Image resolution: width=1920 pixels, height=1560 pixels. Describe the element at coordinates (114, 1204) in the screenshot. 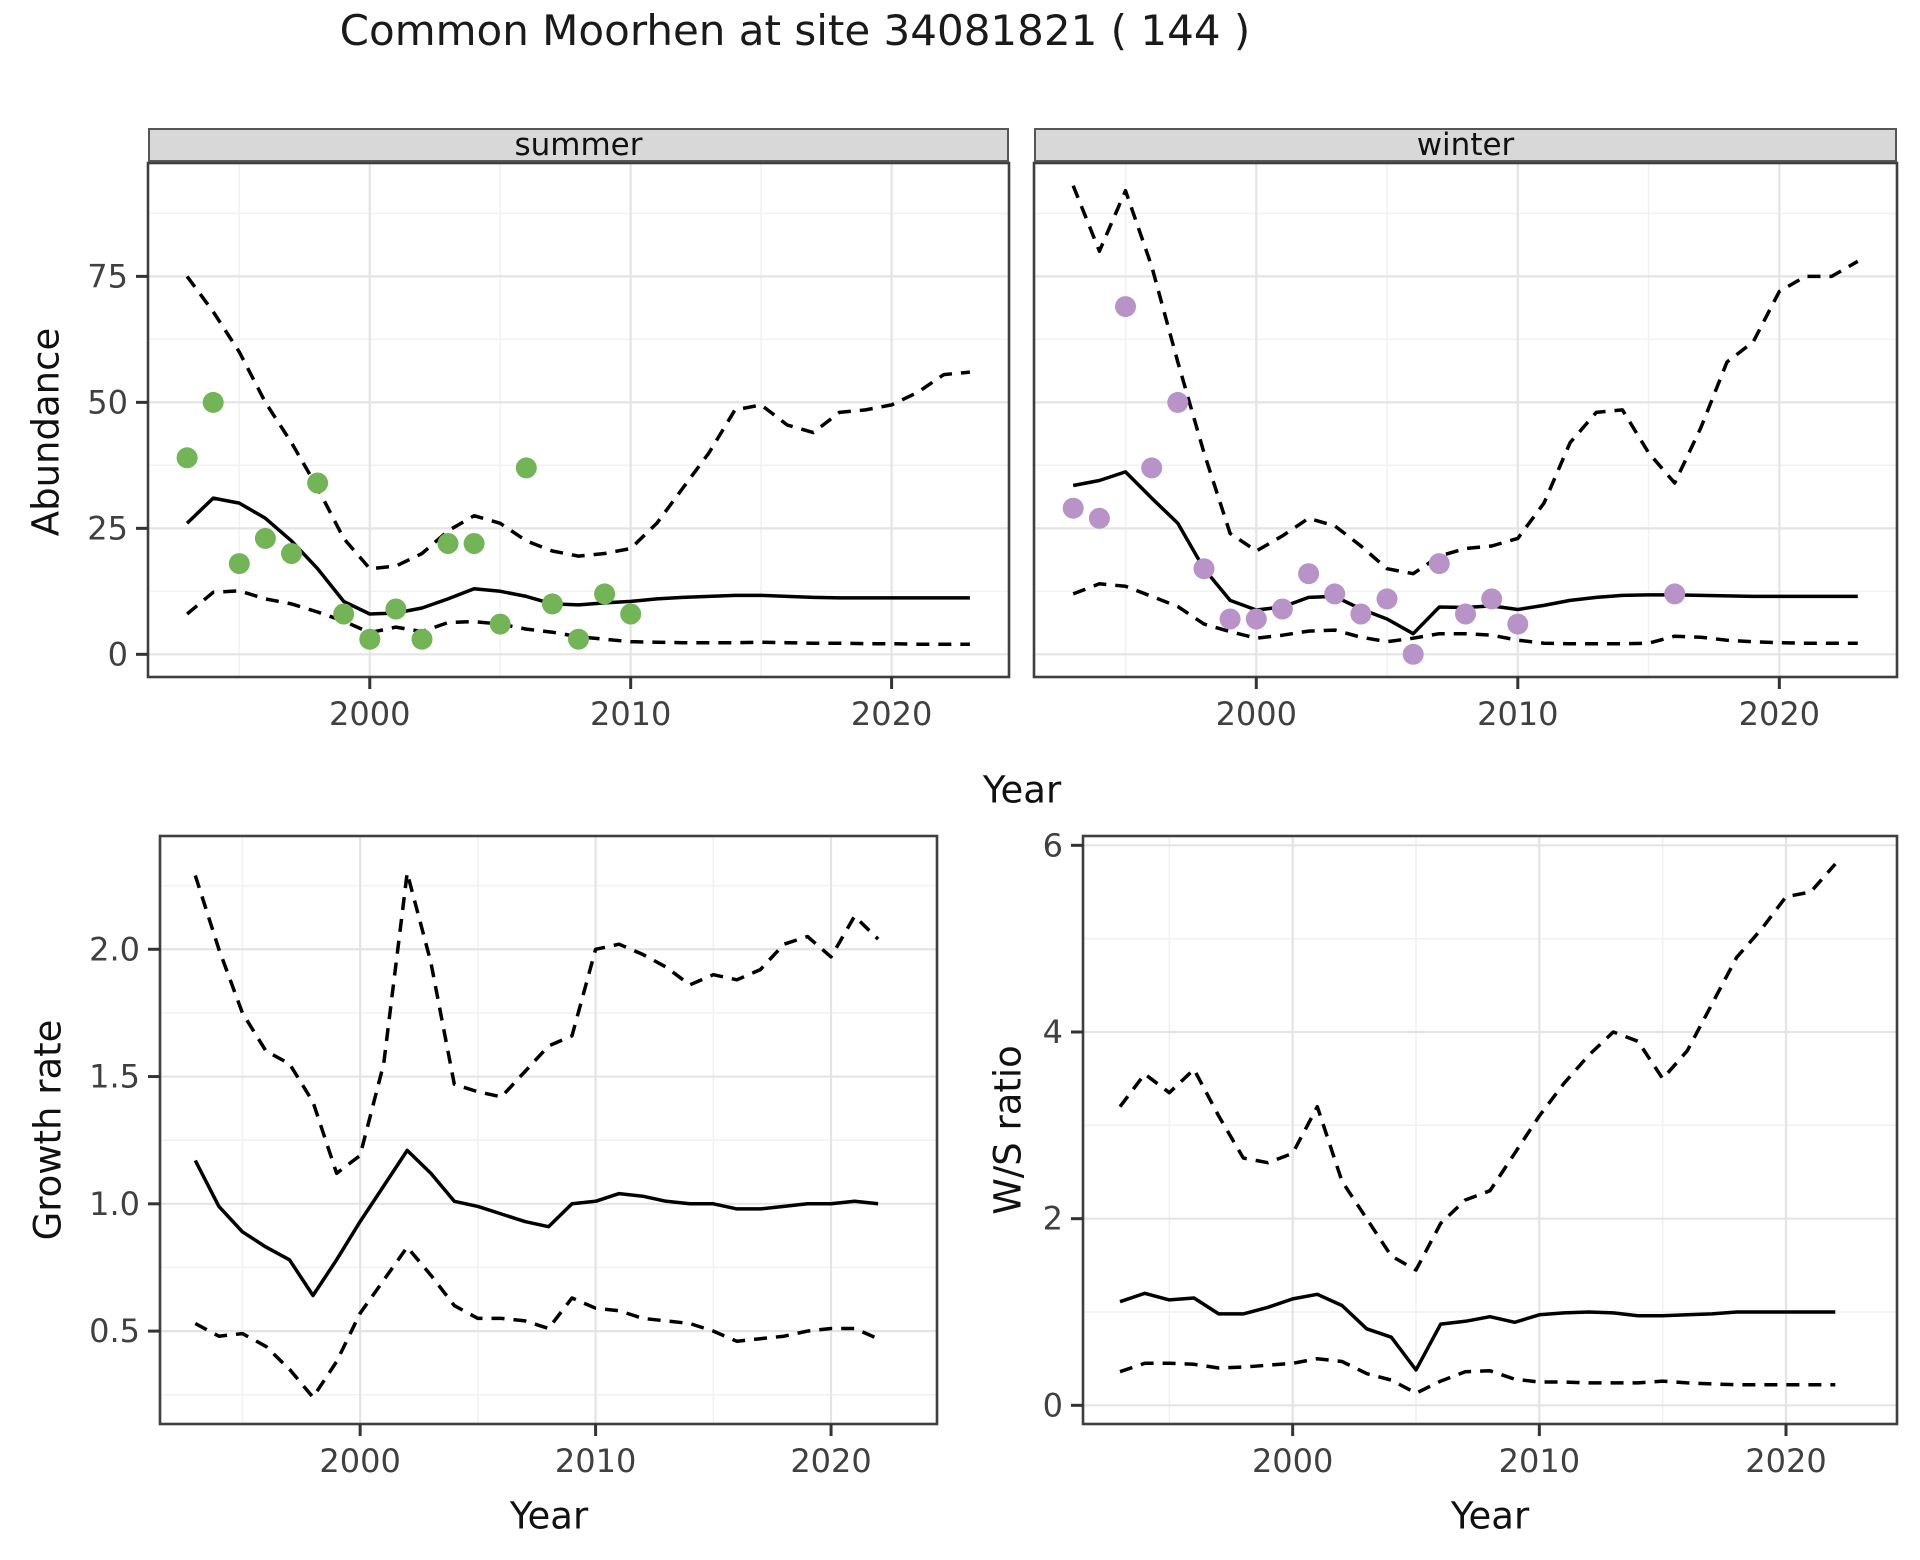

I see `svg-text: 1.0` at that location.